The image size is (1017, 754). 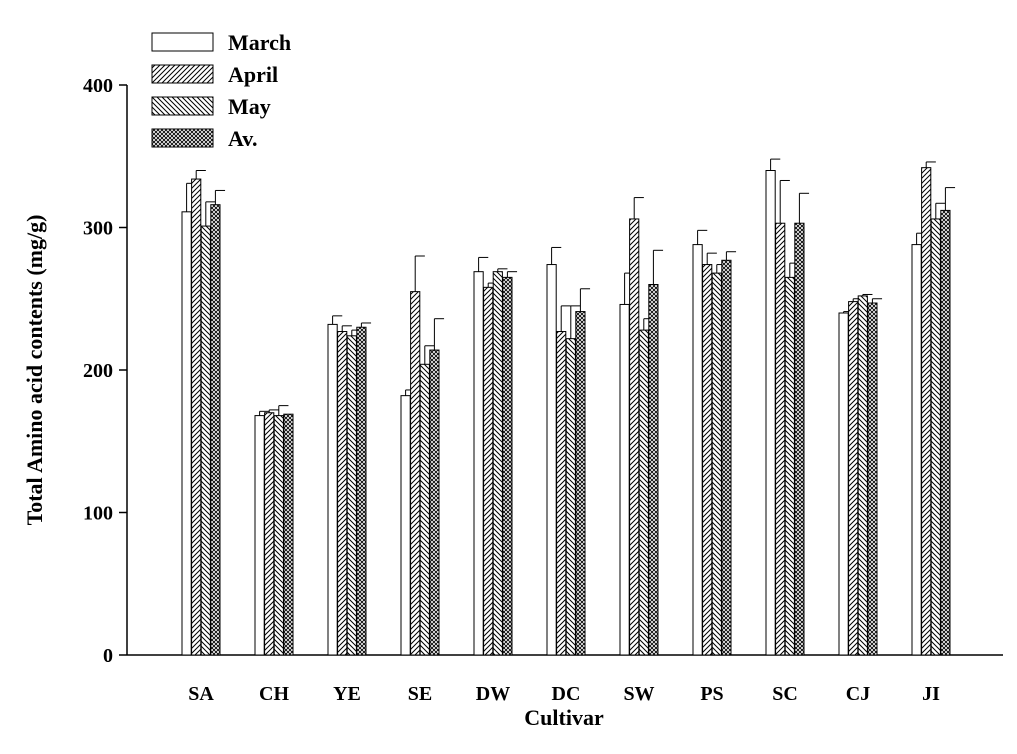 What do you see at coordinates (243, 138) in the screenshot?
I see `legend-label: Av.` at bounding box center [243, 138].